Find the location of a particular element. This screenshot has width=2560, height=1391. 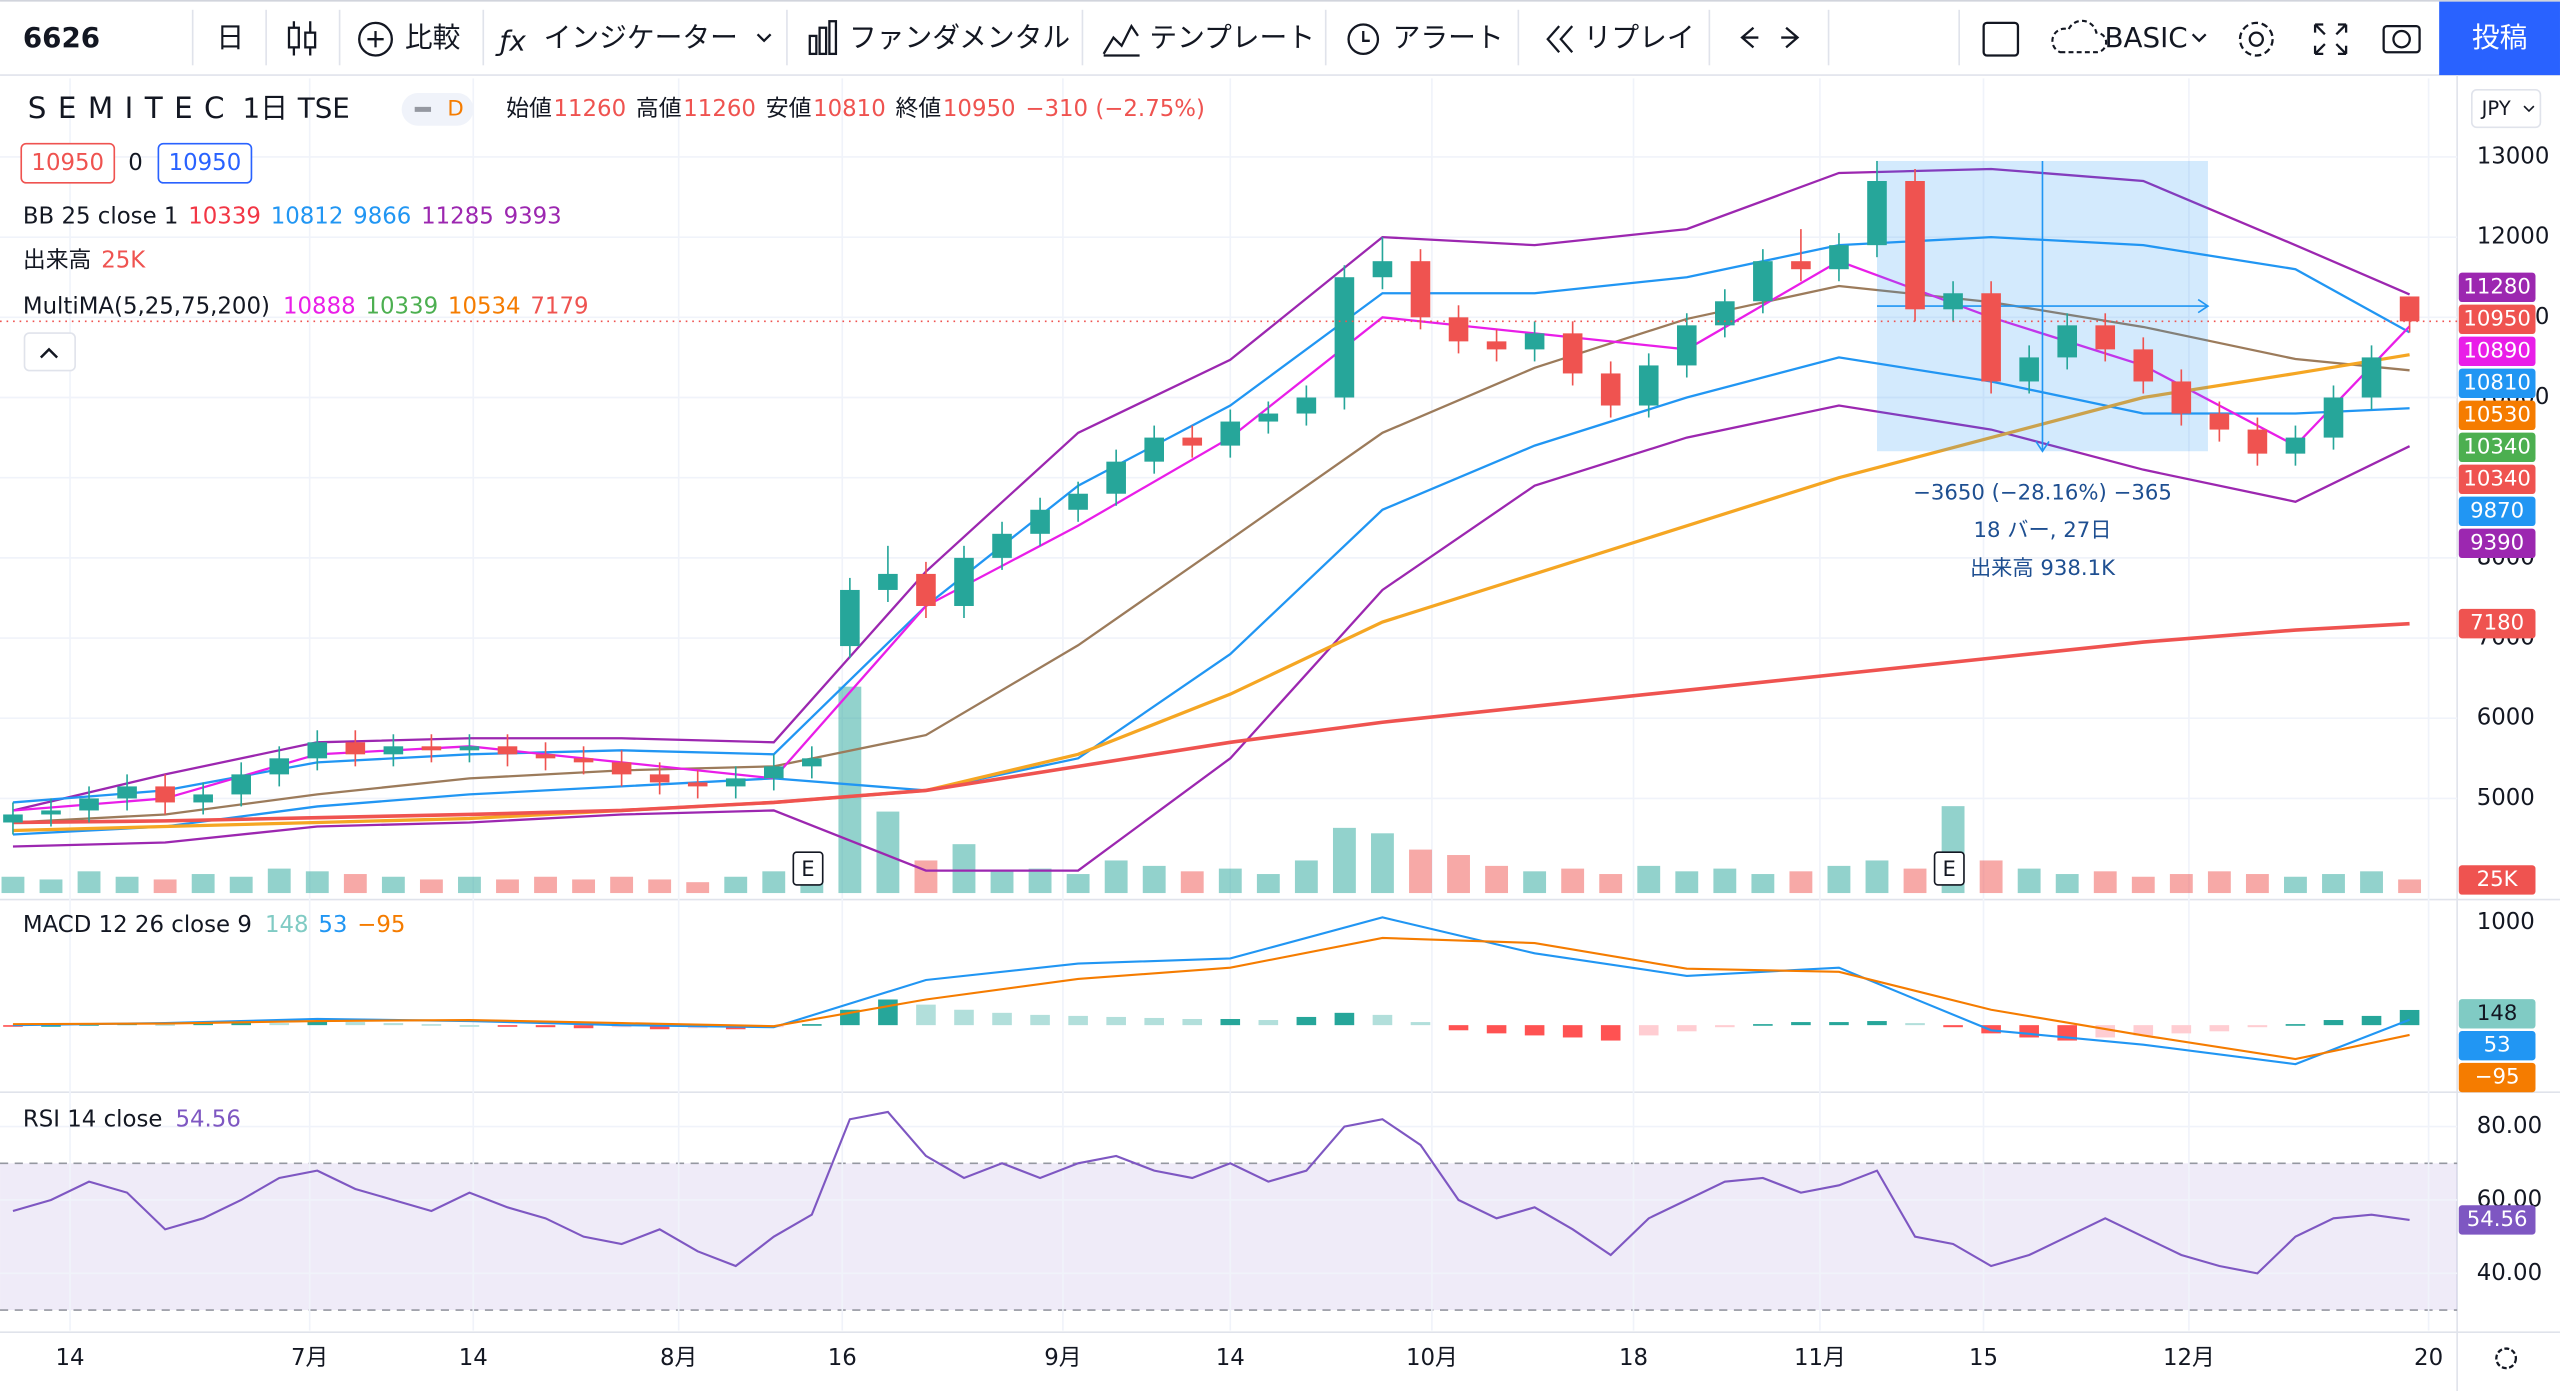

alert-icon is located at coordinates (1363, 39).